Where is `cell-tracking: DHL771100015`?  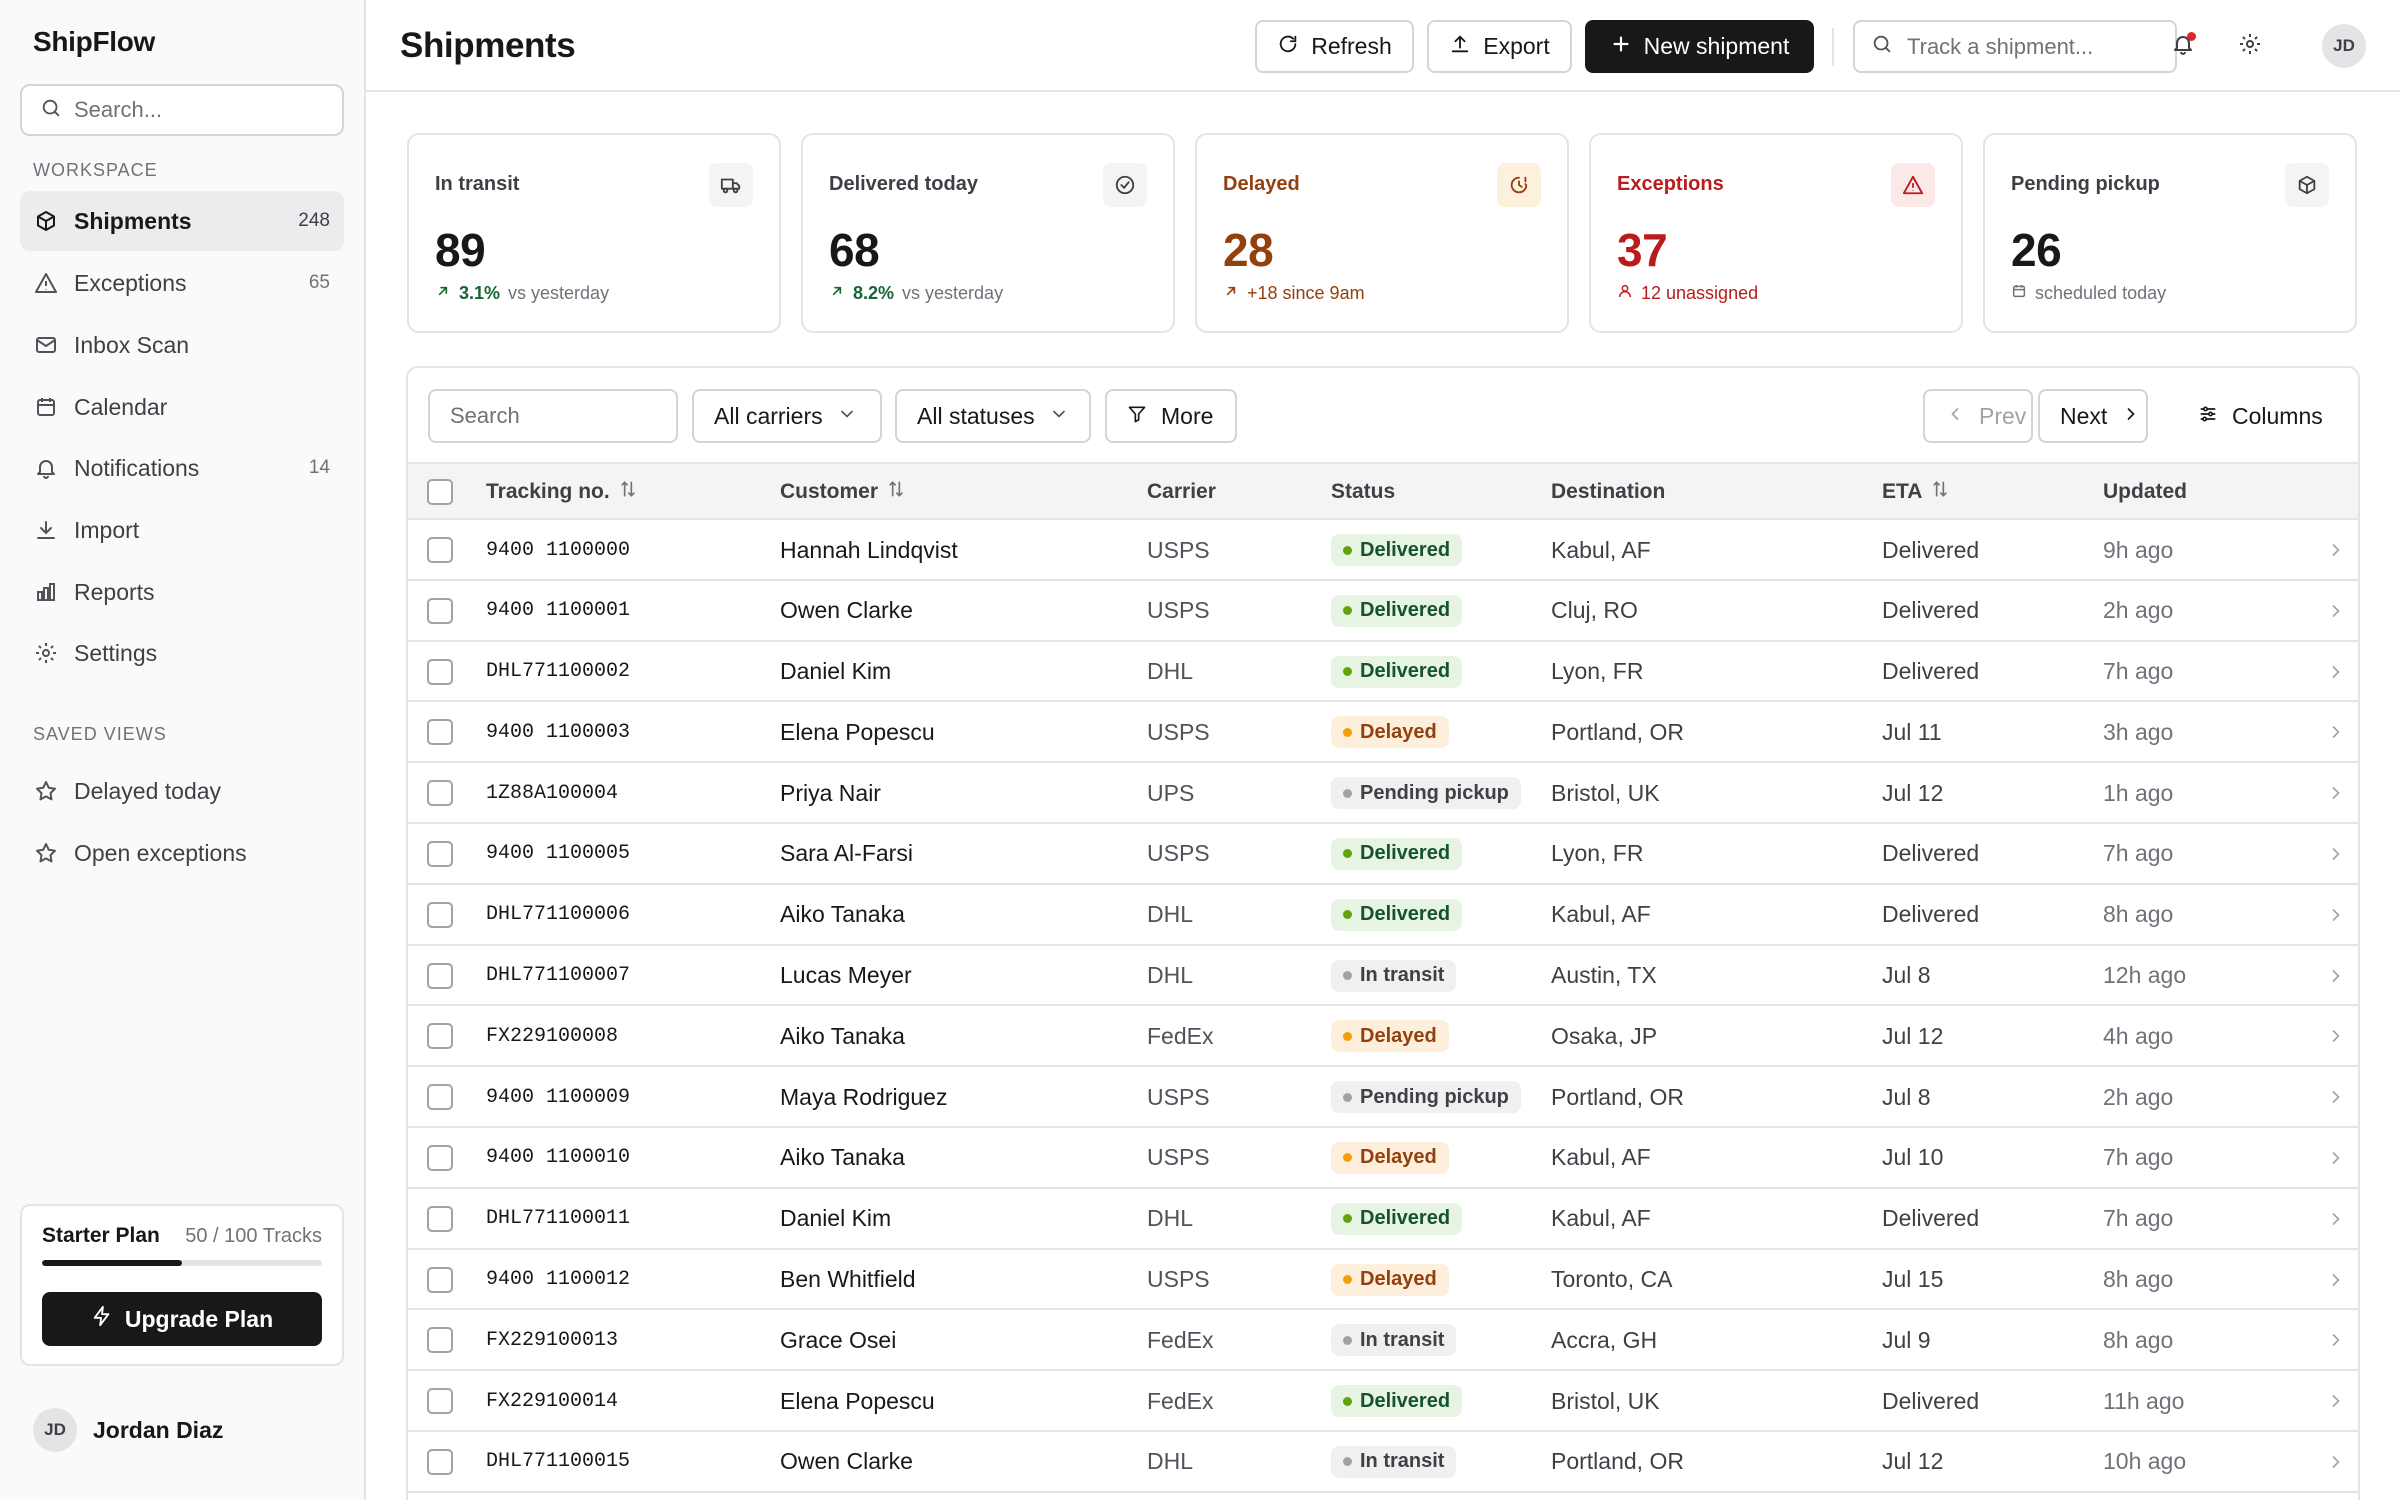 cell-tracking: DHL771100015 is located at coordinates (558, 1462).